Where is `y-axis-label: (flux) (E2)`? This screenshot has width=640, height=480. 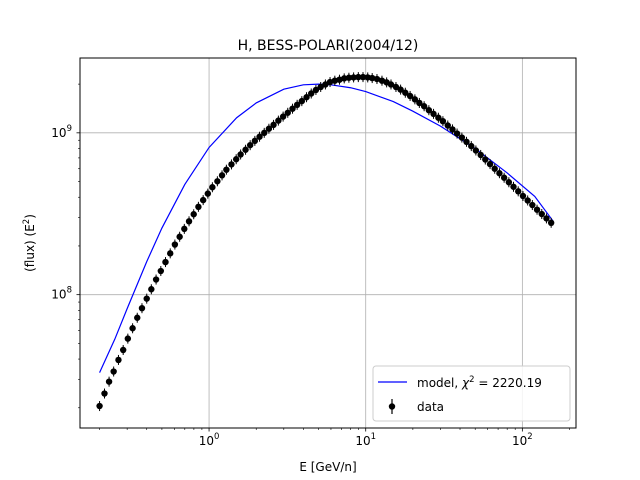
y-axis-label: (flux) (E2) is located at coordinates (29, 243).